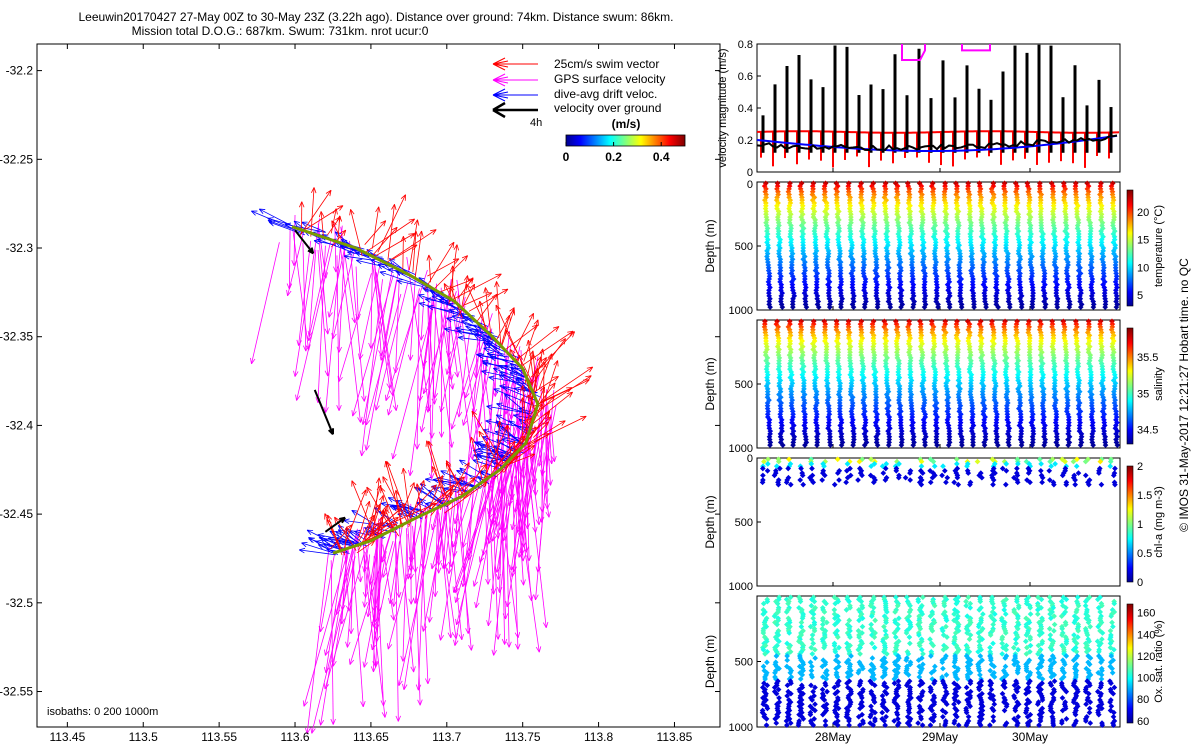  What do you see at coordinates (1140, 467) in the screenshot?
I see `chla-colorbar-tick-label: 2` at bounding box center [1140, 467].